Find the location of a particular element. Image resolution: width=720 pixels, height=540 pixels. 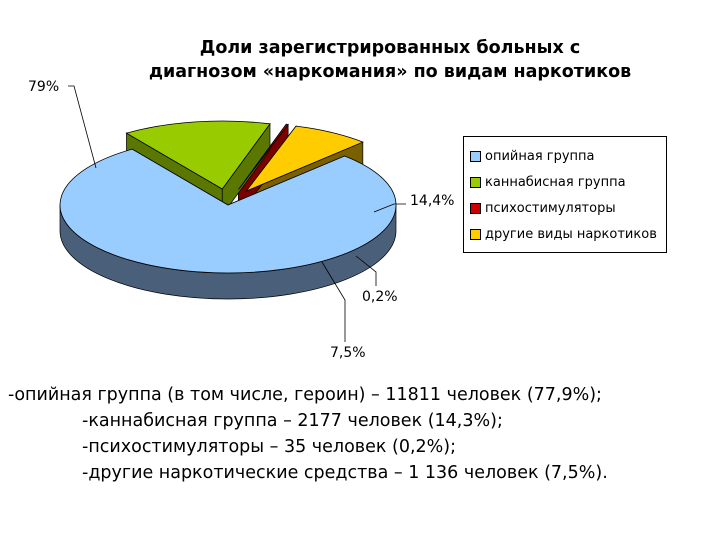

pie-tops is located at coordinates (228, 197).